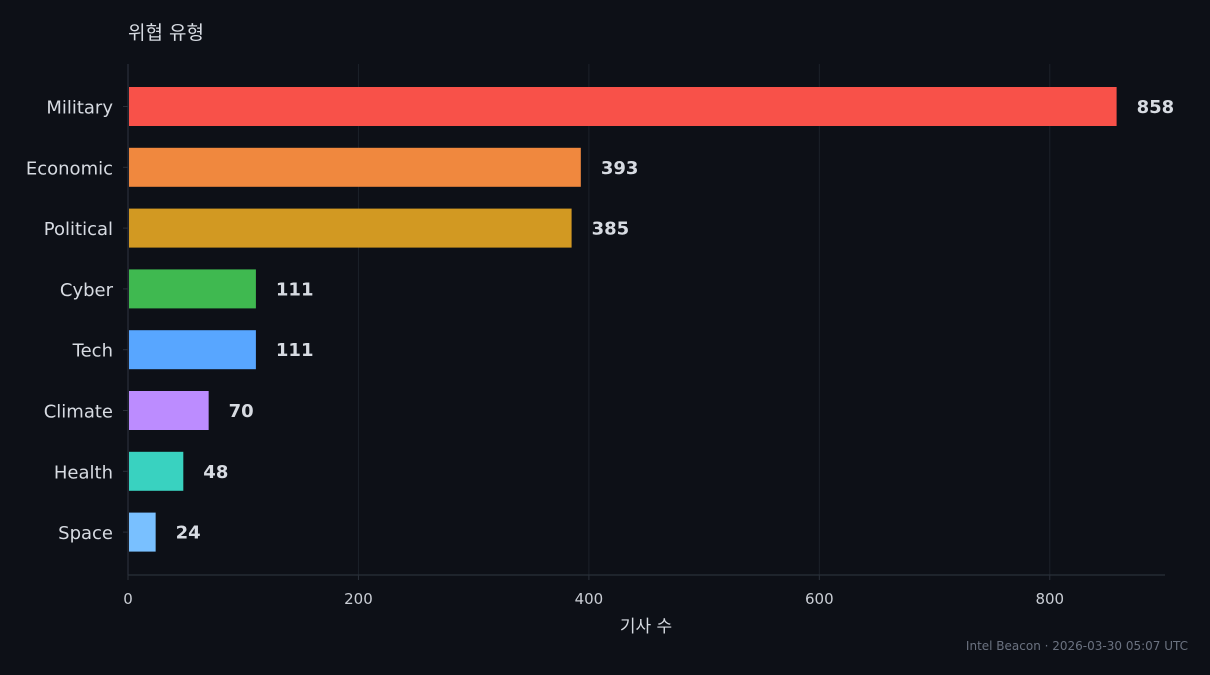 The width and height of the screenshot is (1210, 675). What do you see at coordinates (241, 411) in the screenshot?
I see `value-label-climate: 70` at bounding box center [241, 411].